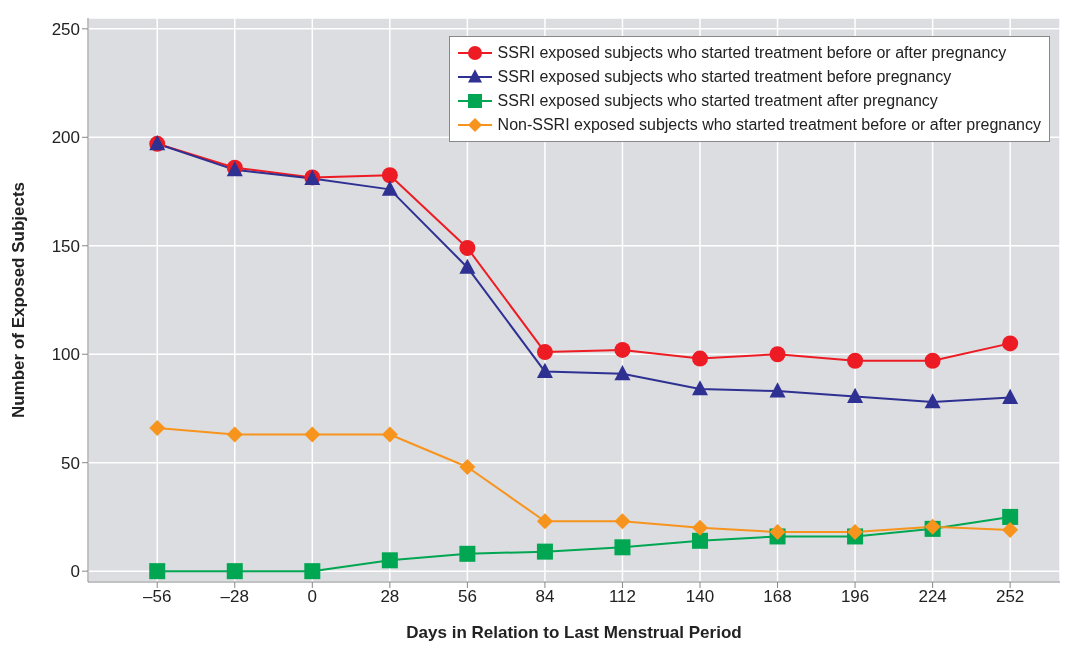 This screenshot has height=654, width=1072. I want to click on y-tick-label: 200, so click(65, 138).